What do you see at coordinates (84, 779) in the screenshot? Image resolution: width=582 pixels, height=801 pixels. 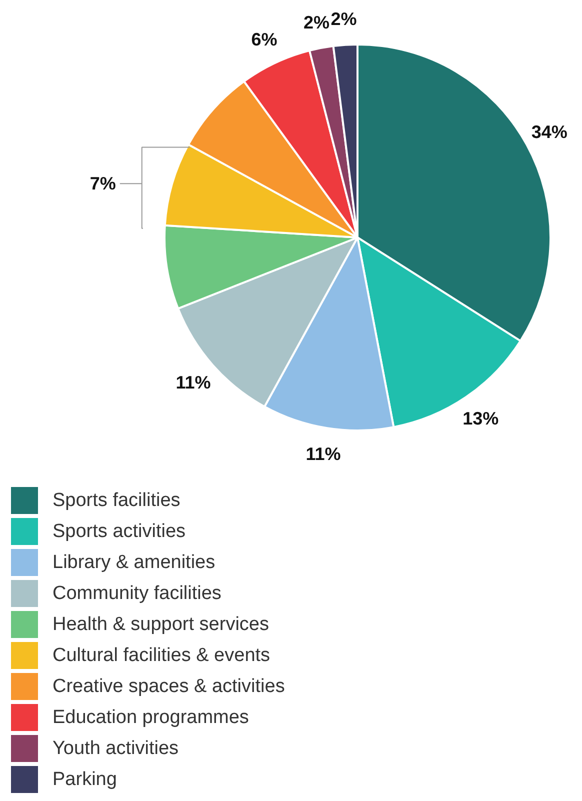 I see `legend-label: Parking` at bounding box center [84, 779].